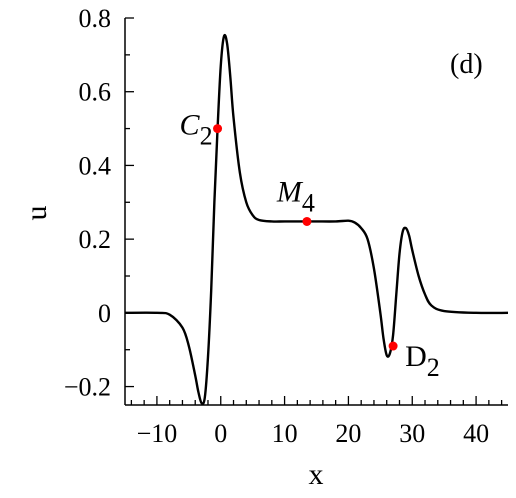 The height and width of the screenshot is (498, 516). I want to click on x-tick-label: −10, so click(157, 433).